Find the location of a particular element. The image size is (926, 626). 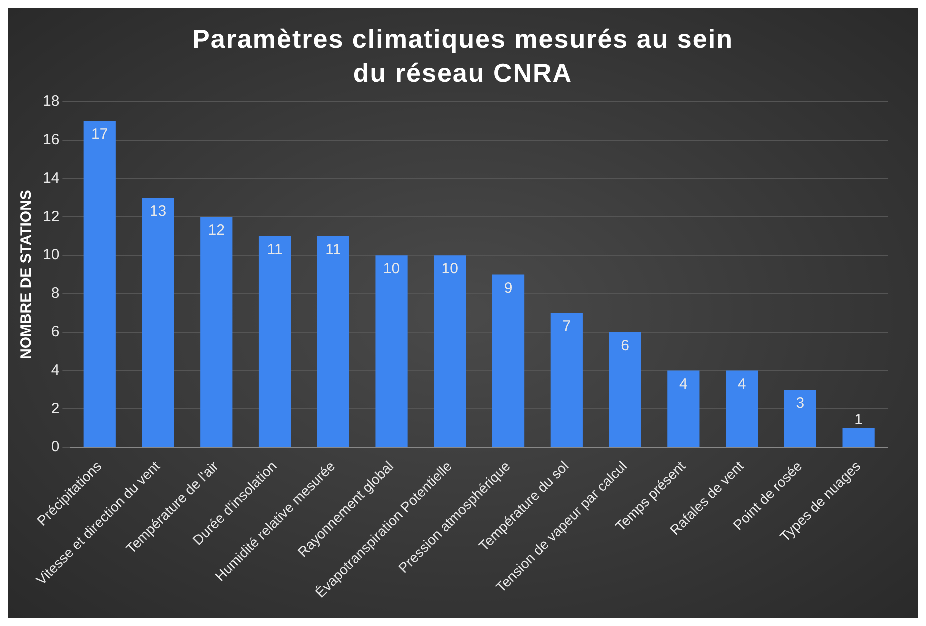

data-label: 13 is located at coordinates (158, 211).